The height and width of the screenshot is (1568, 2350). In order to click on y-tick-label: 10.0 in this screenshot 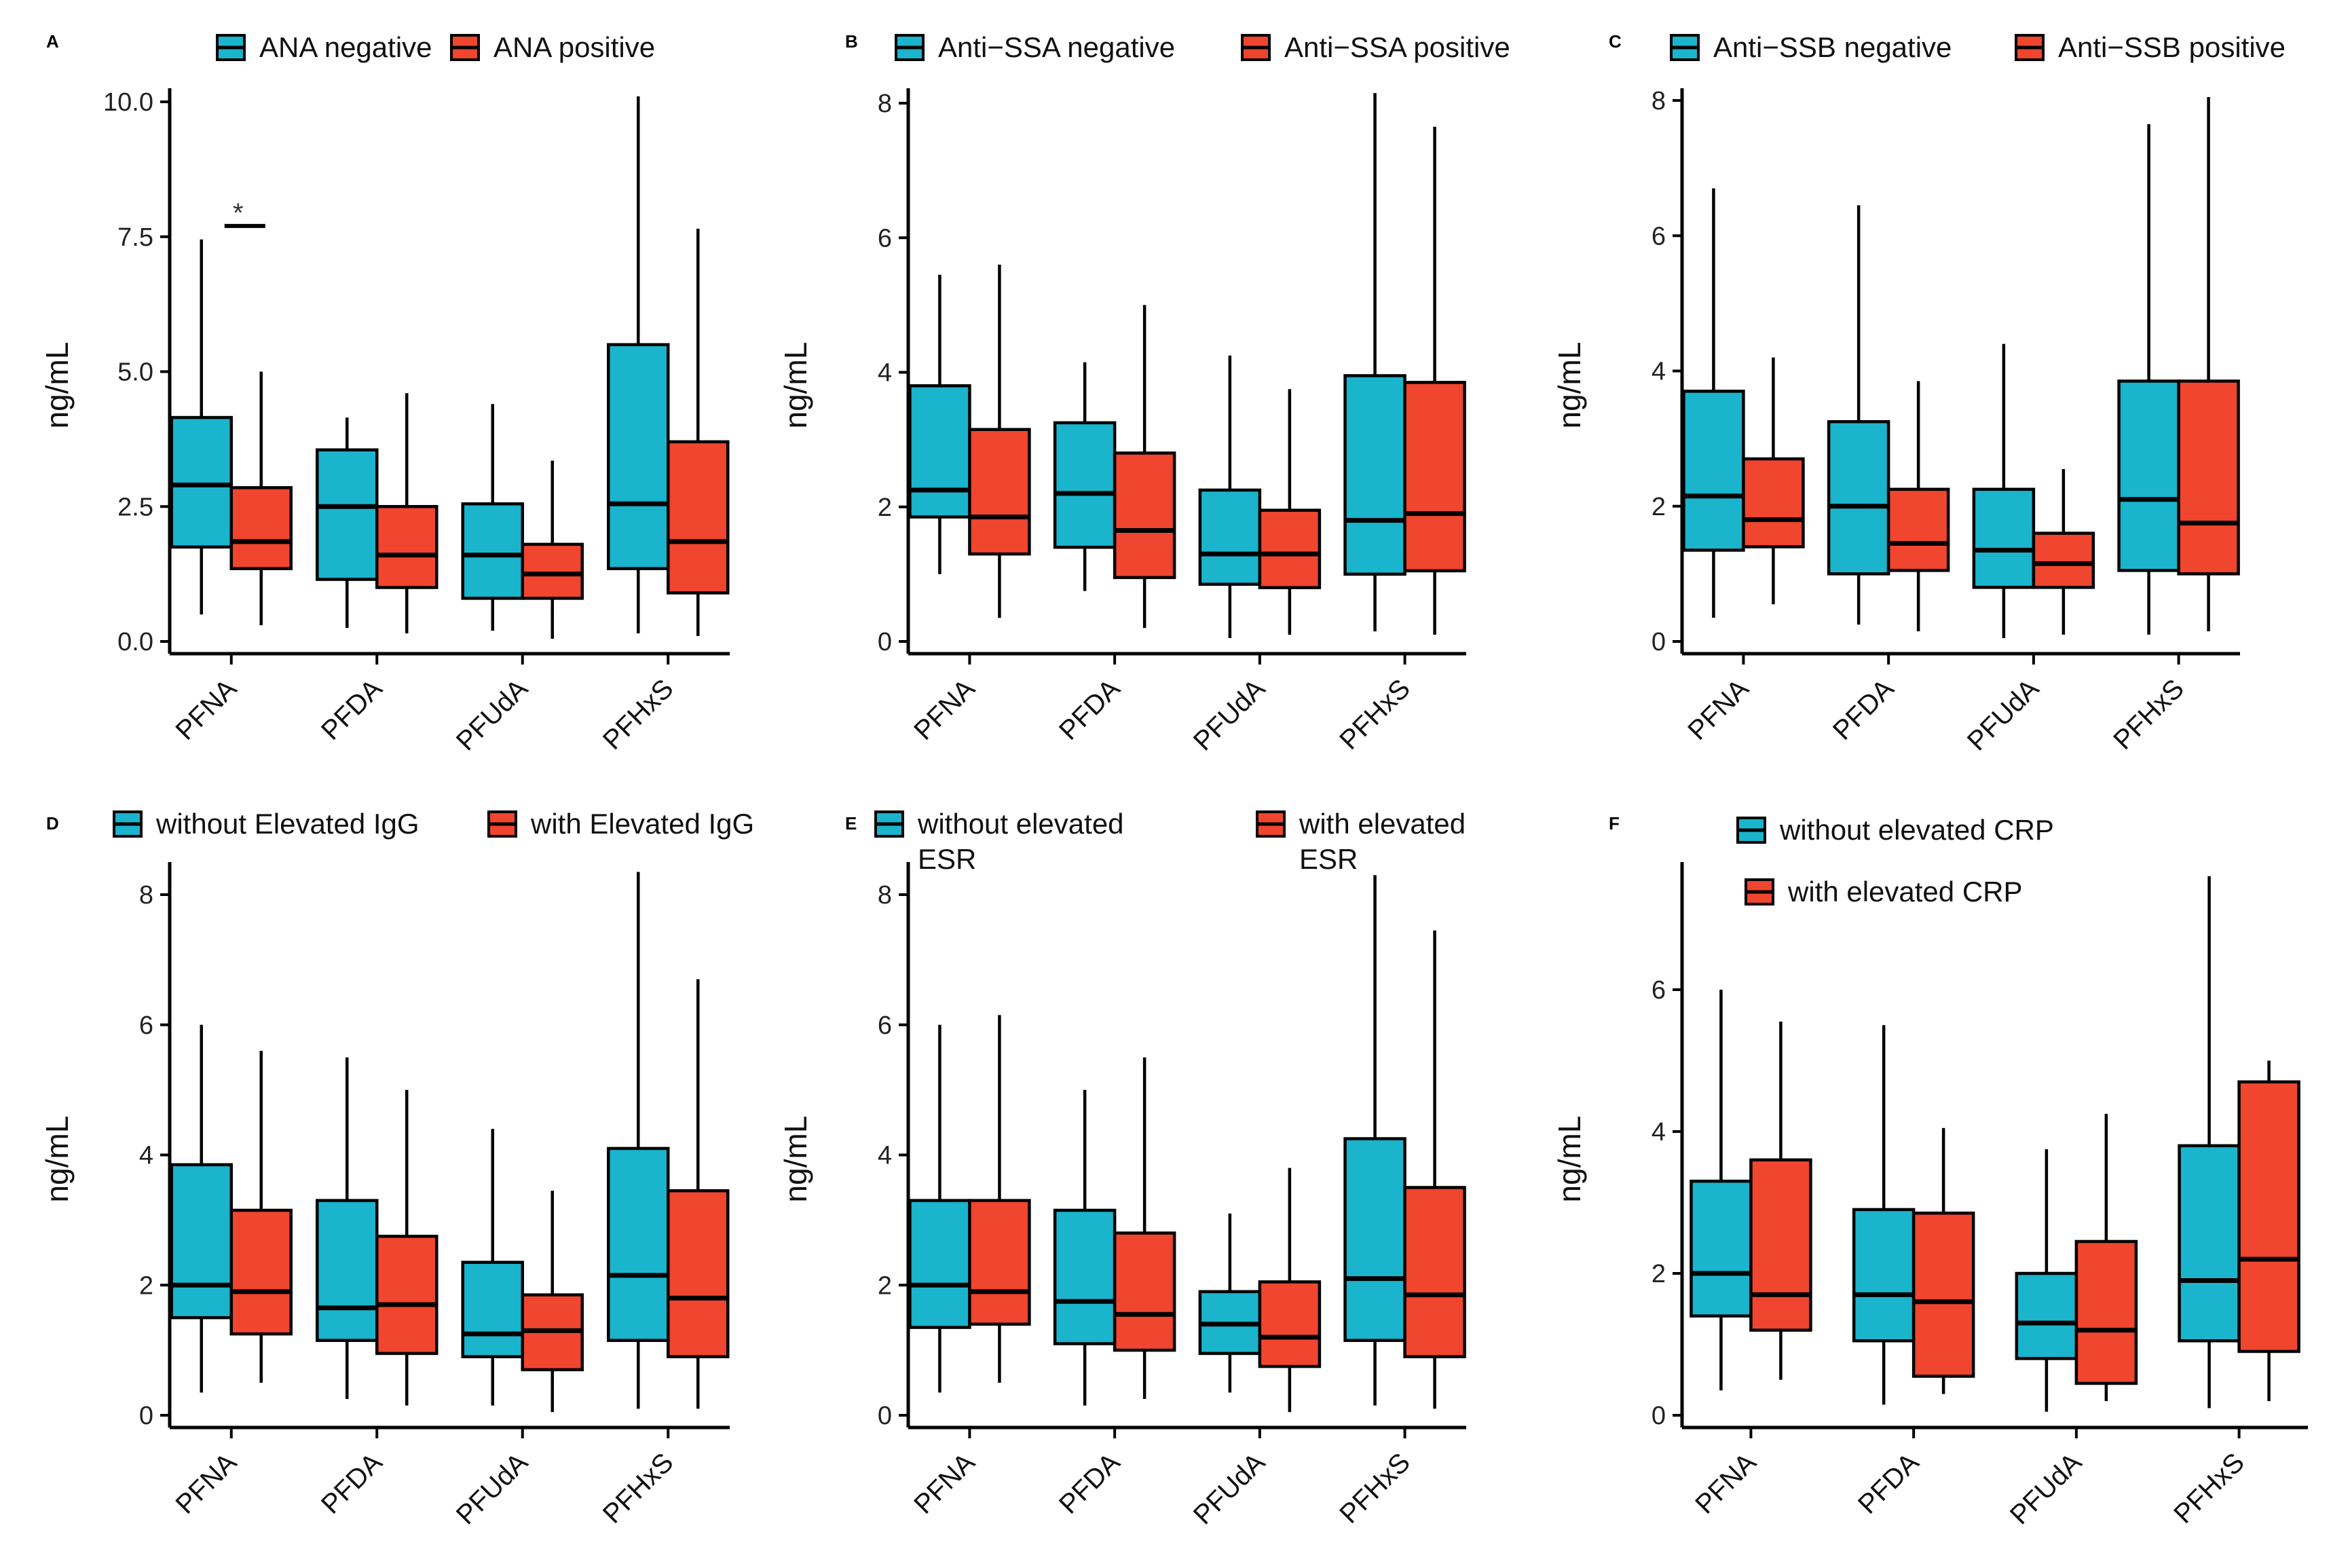, I will do `click(128, 103)`.